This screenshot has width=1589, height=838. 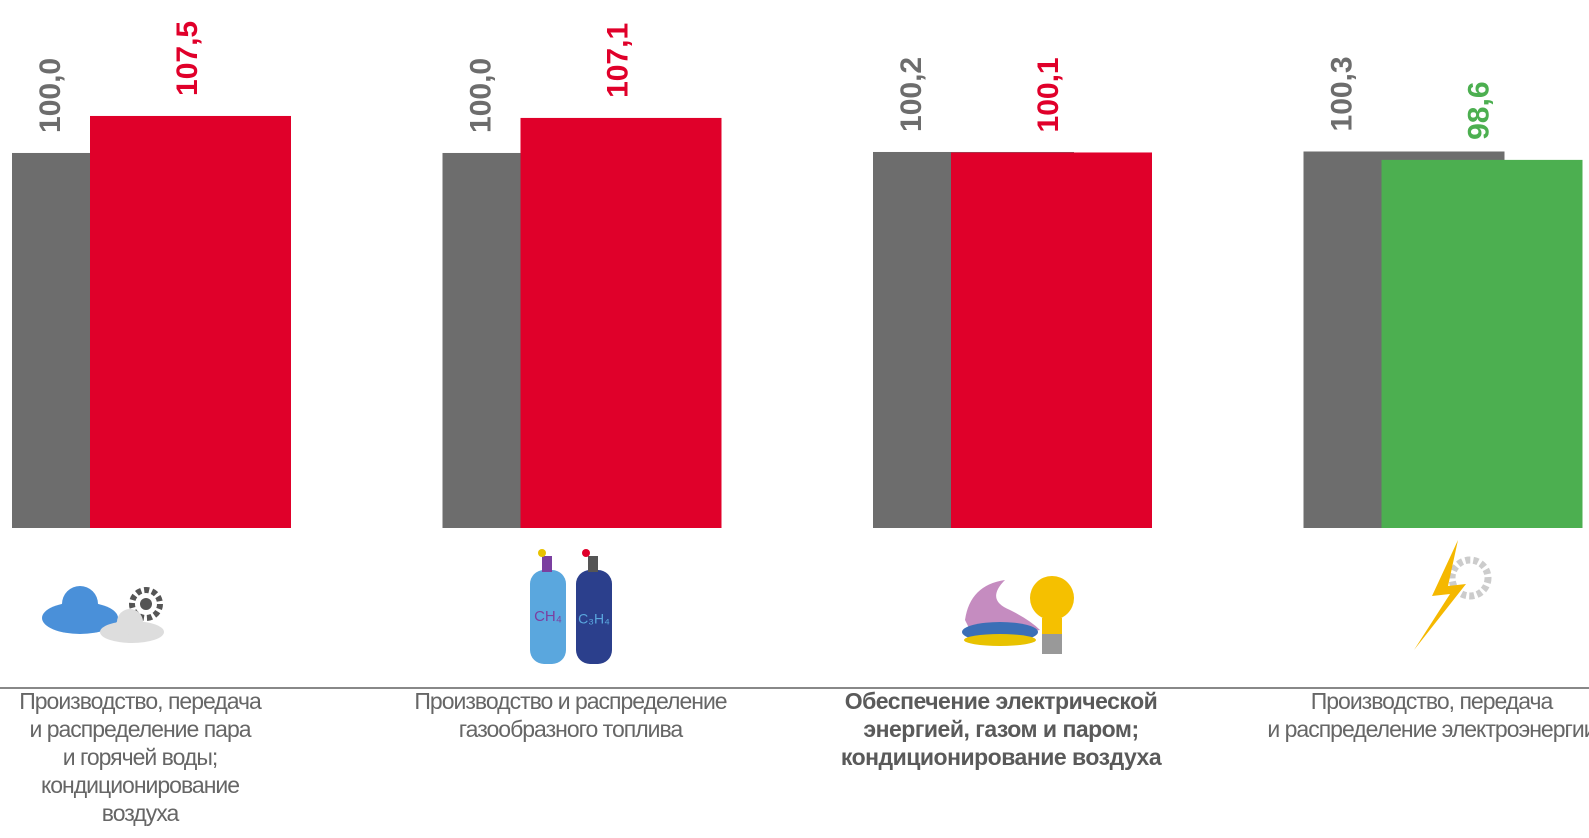 I want to click on energy-icon, so click(x=1018, y=615).